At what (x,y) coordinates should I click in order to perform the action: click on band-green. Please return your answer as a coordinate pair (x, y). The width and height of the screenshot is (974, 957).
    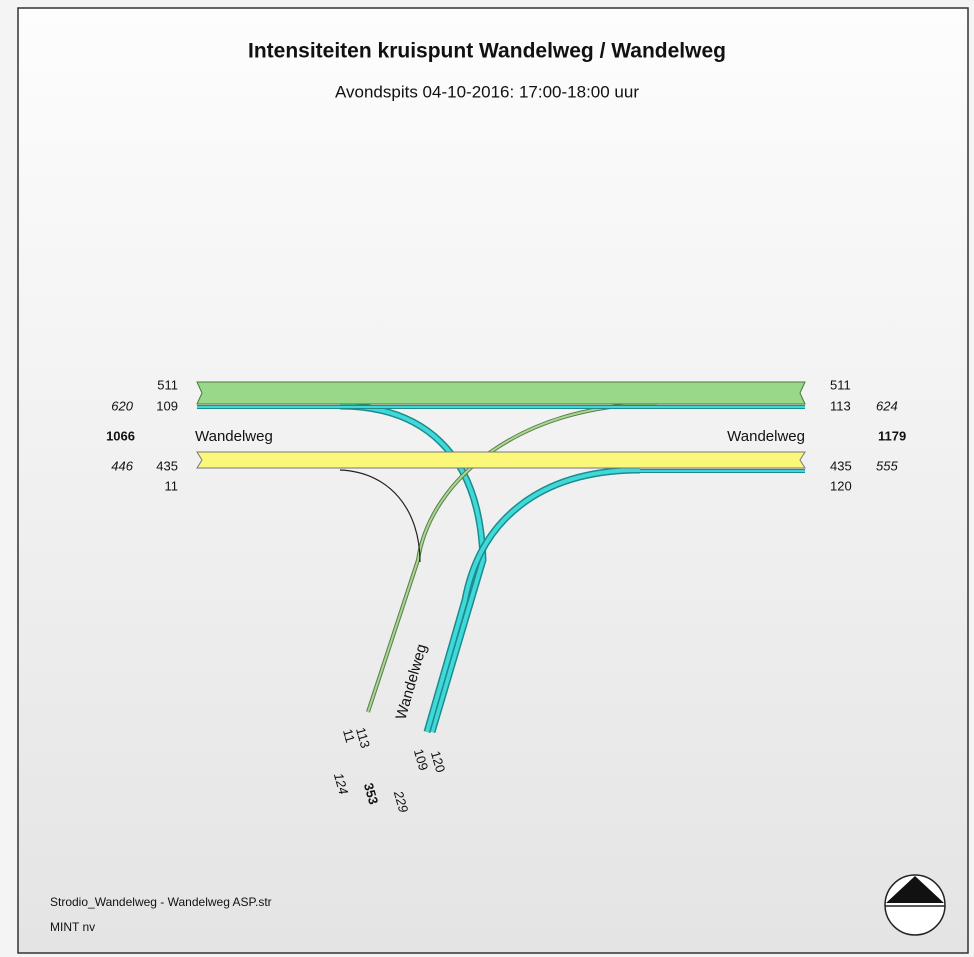
    Looking at the image, I should click on (501, 393).